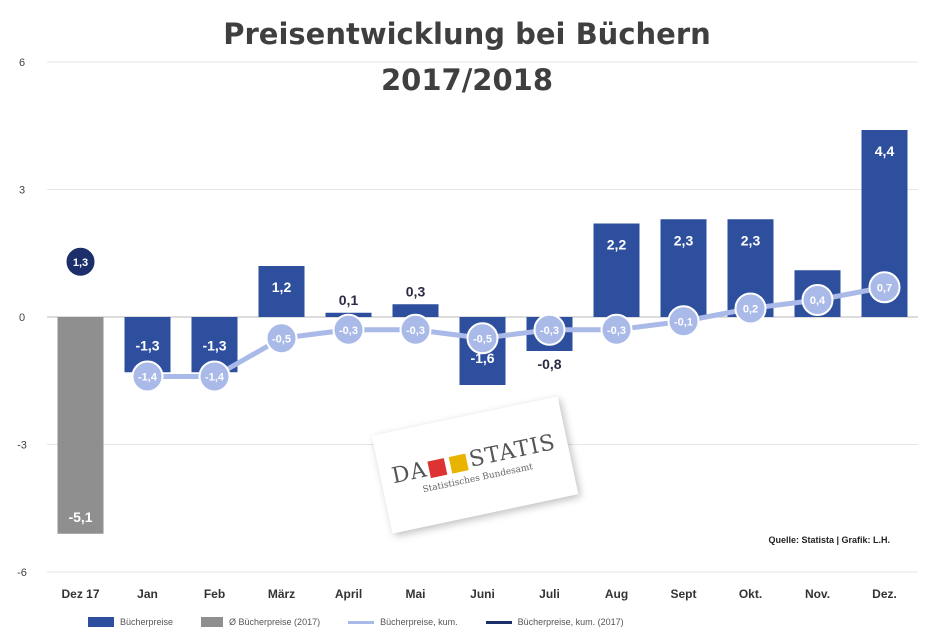 This screenshot has width=945, height=640. Describe the element at coordinates (282, 287) in the screenshot. I see `bar-data-label: 1,2` at that location.